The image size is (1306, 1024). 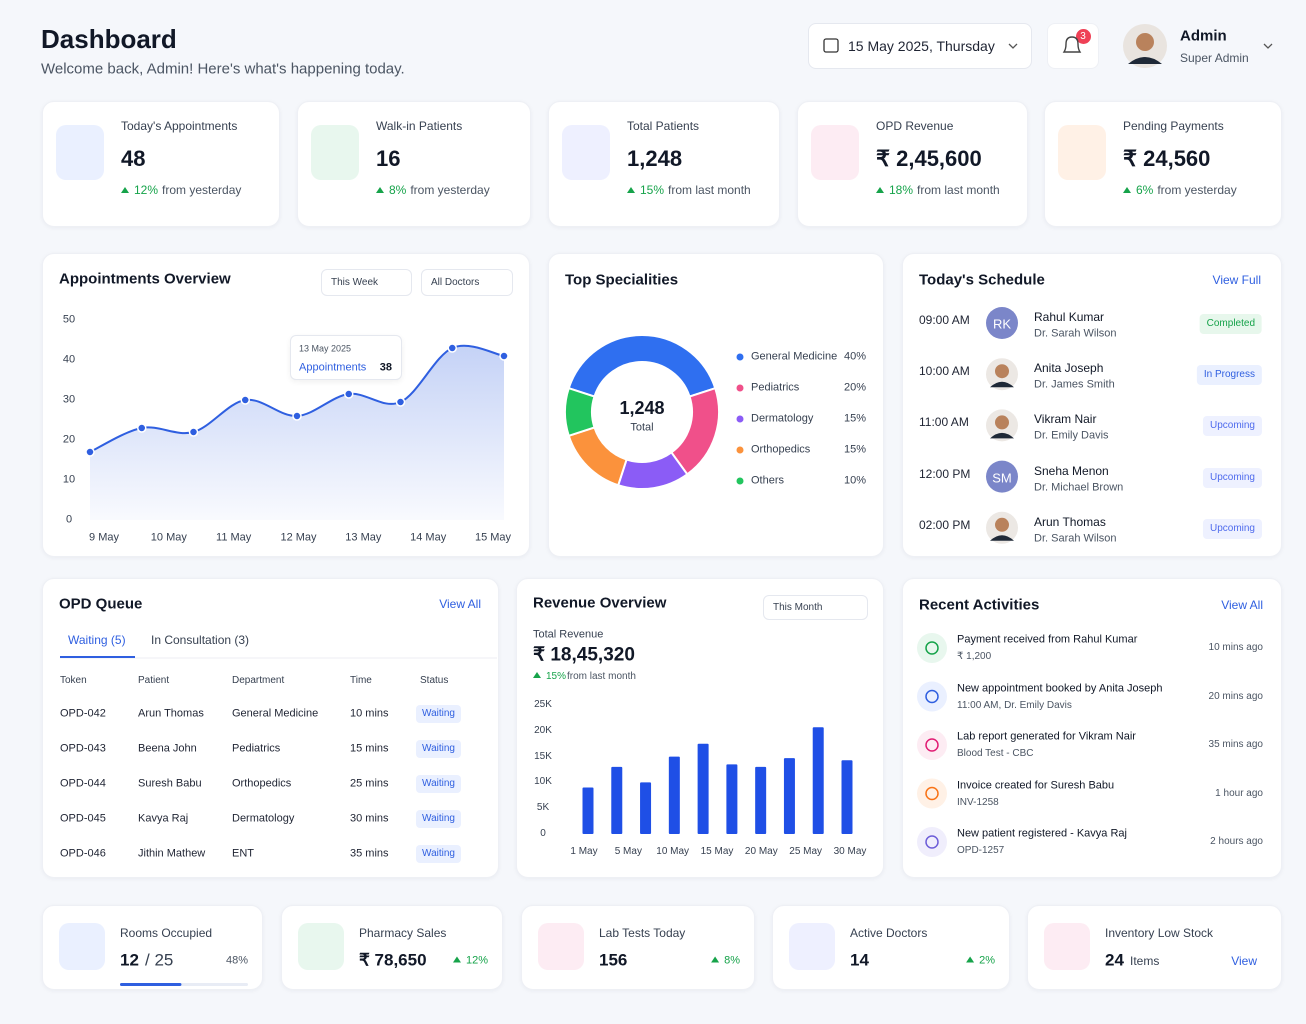 What do you see at coordinates (369, 748) in the screenshot?
I see `table-cell: 15 mins` at bounding box center [369, 748].